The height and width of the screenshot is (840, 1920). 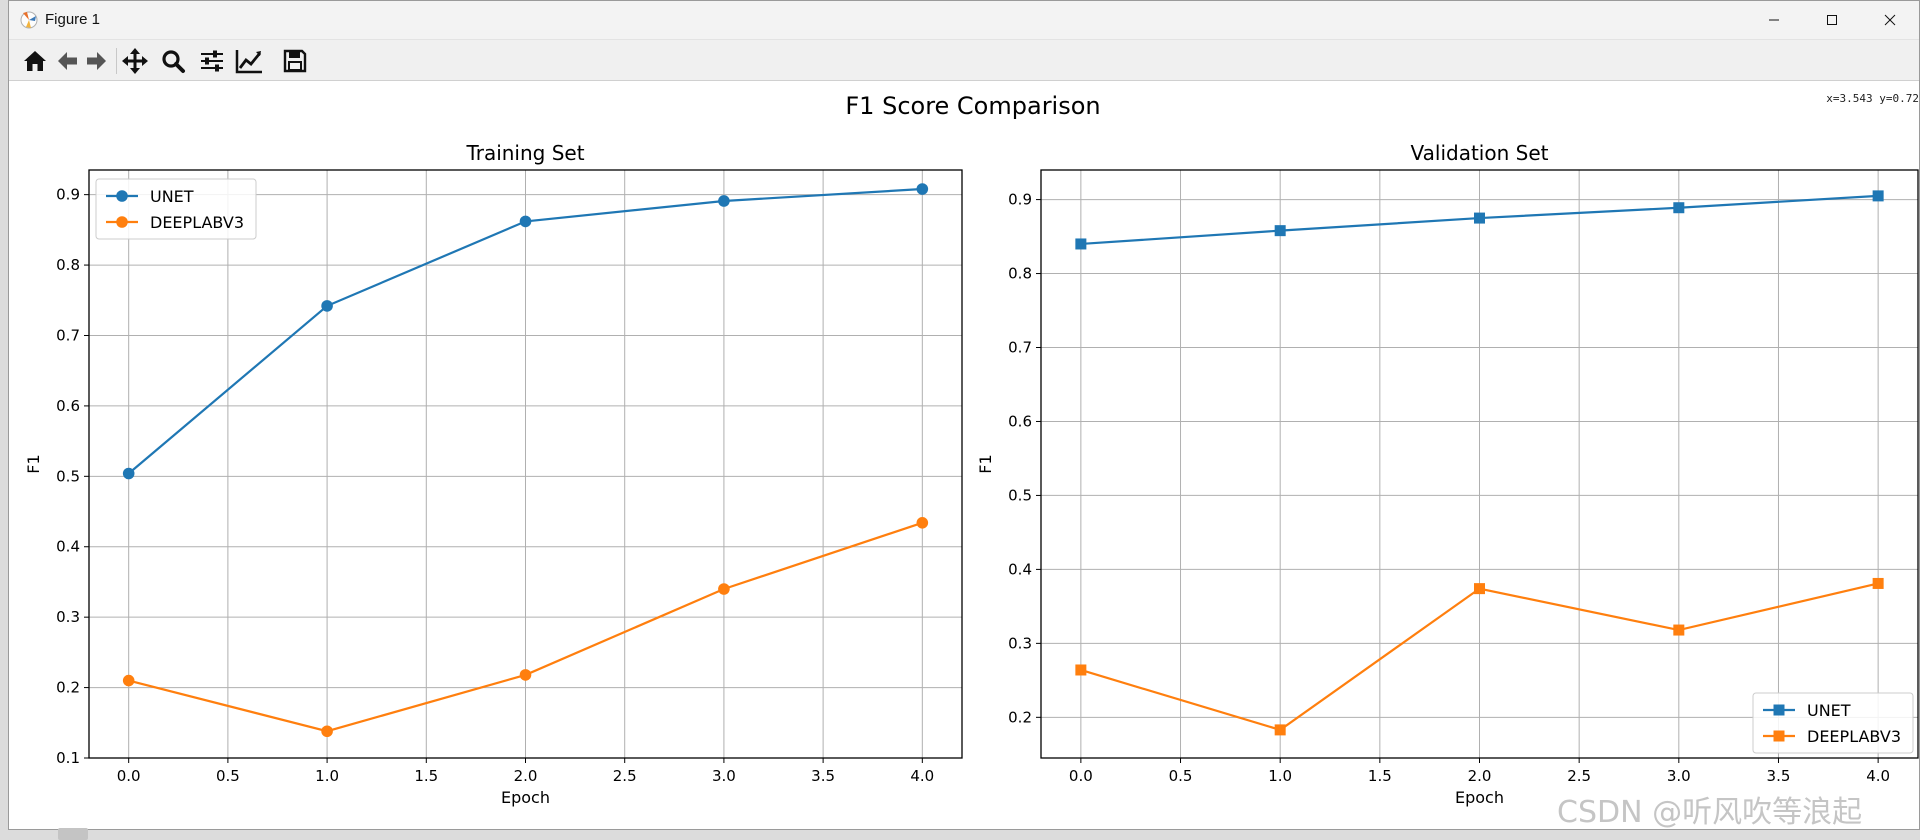 I want to click on maximize-button, so click(x=1832, y=20).